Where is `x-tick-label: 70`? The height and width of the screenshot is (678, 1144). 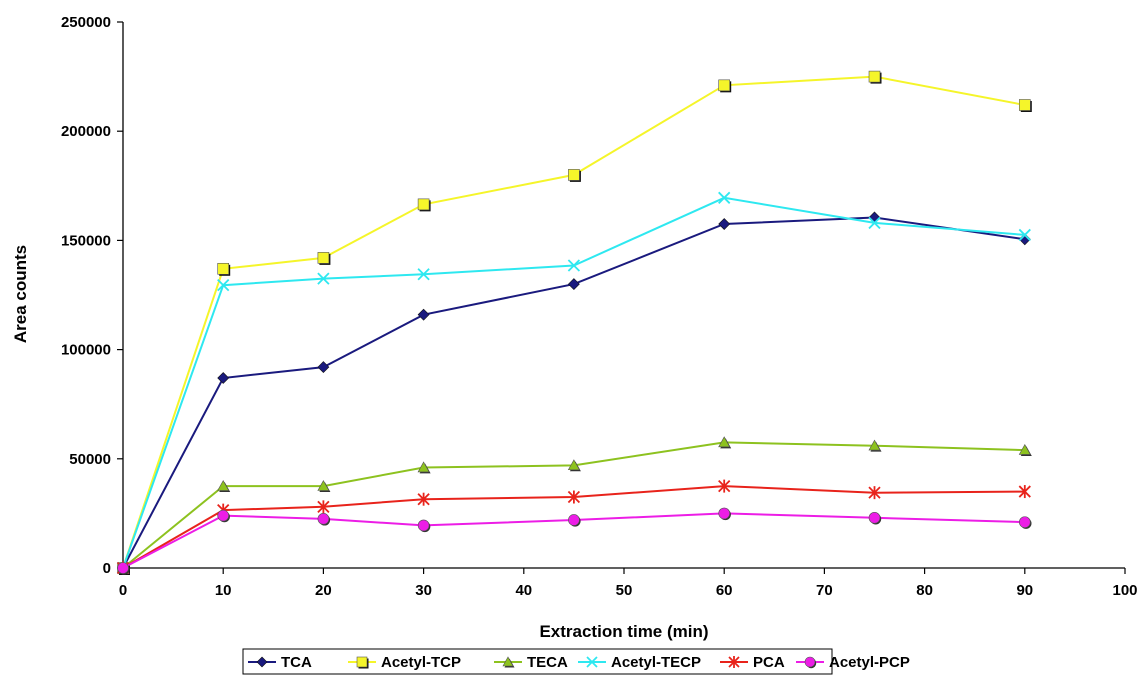
x-tick-label: 70 is located at coordinates (824, 590).